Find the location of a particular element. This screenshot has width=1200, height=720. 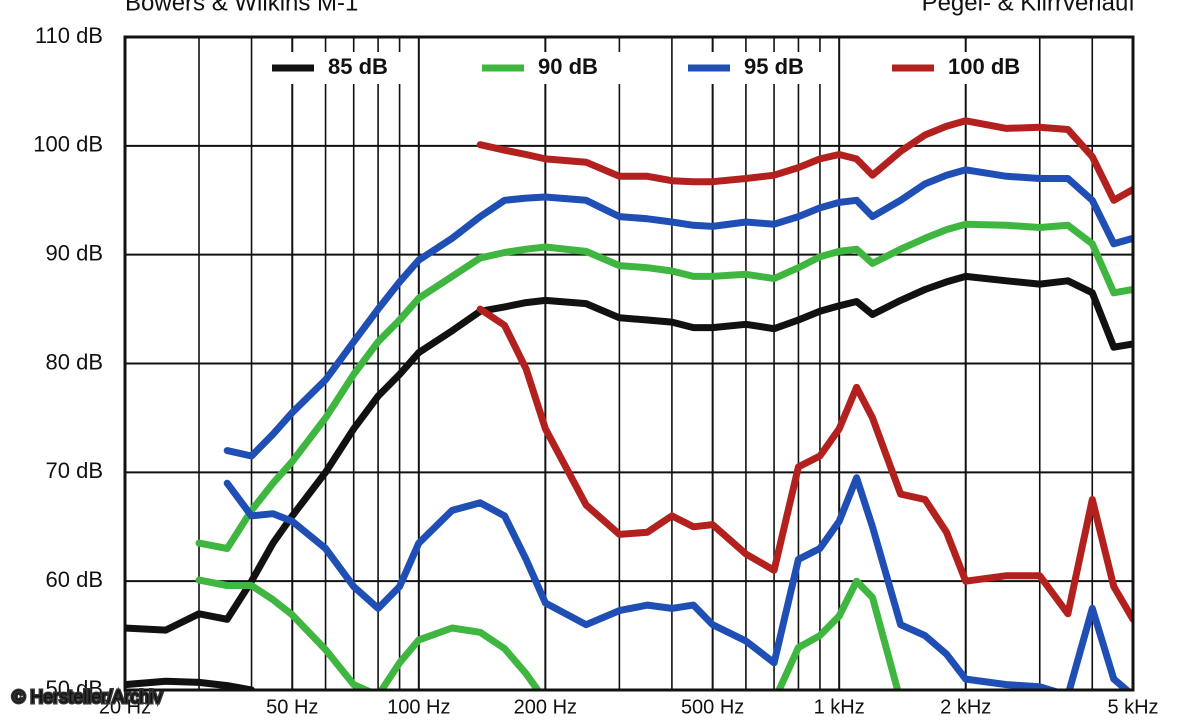

chart-subtitle: Pegel- & Klirrverlauf is located at coordinates (1029, 8).